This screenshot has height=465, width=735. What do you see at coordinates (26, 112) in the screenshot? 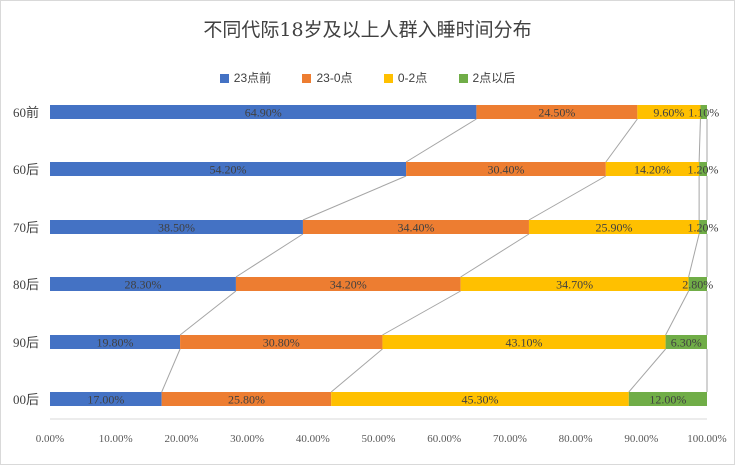
I see `category-label: 60前` at bounding box center [26, 112].